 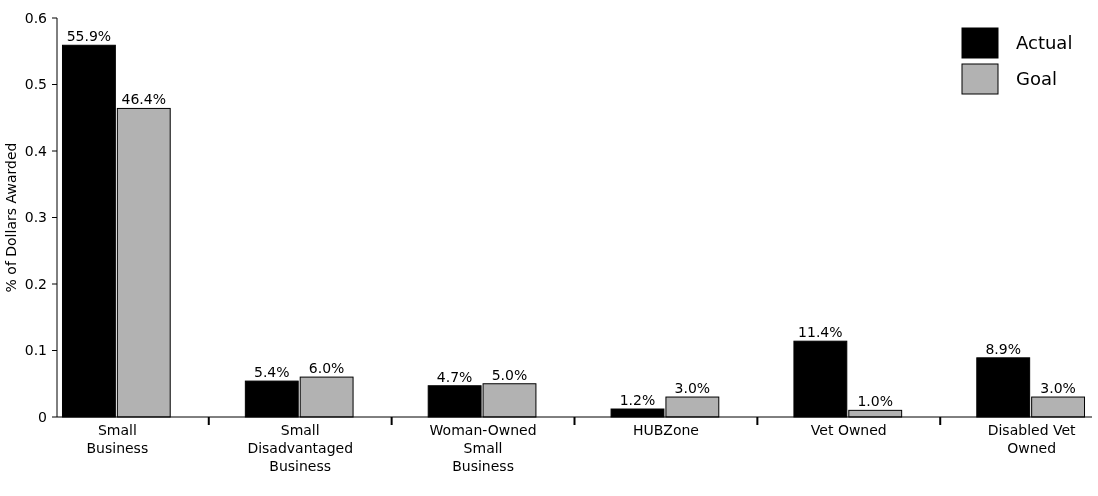 I want to click on data-label: 6.0%, so click(x=326, y=368).